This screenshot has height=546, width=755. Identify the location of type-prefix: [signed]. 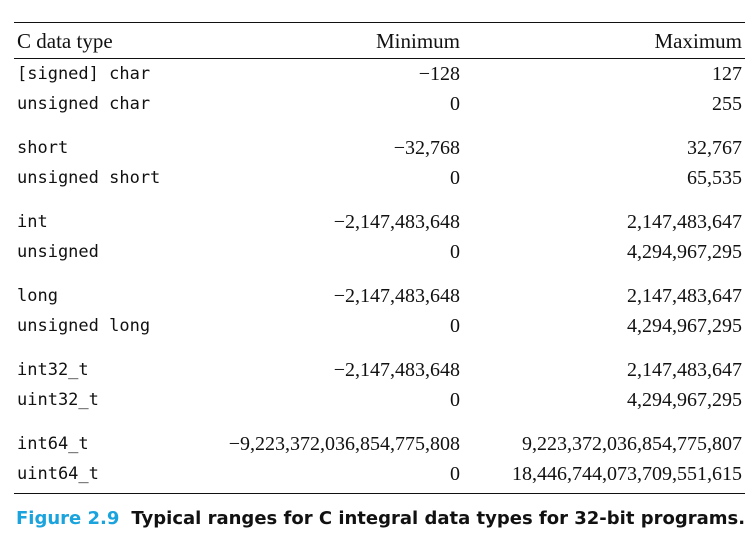
(58, 74).